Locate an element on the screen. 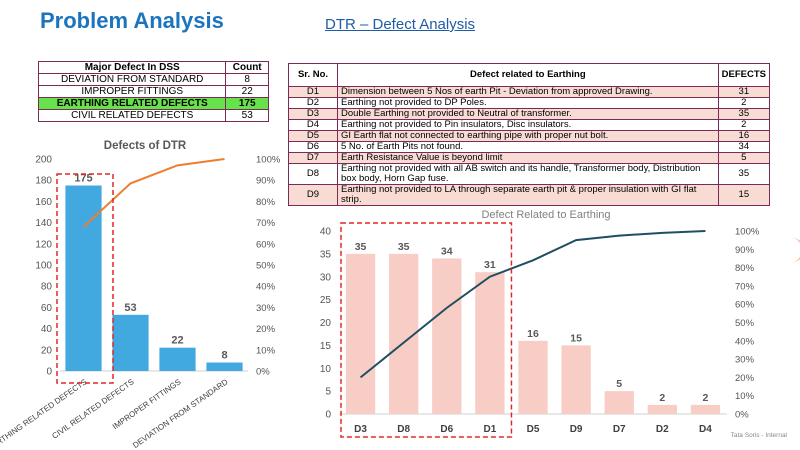 Image resolution: width=800 pixels, height=450 pixels. y-tick-label: 15 is located at coordinates (326, 346).